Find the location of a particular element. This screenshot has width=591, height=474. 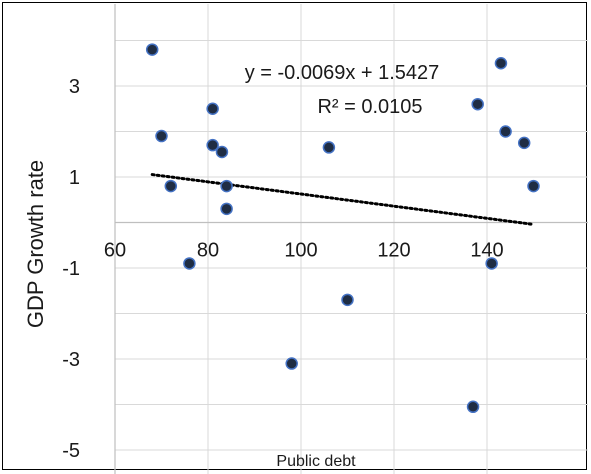

x-tick-label: 120 is located at coordinates (393, 251).